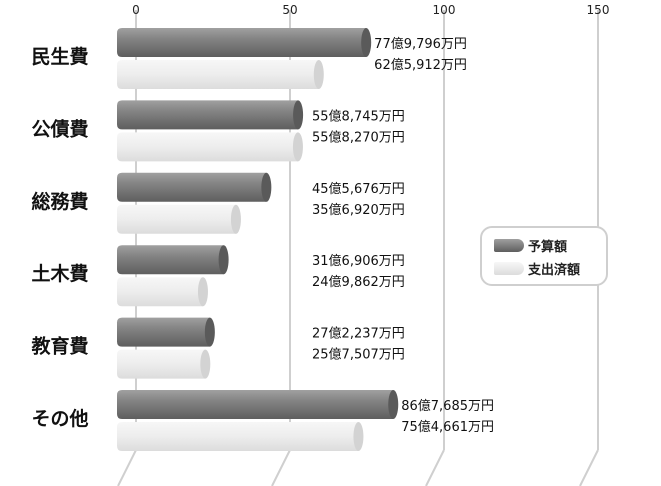  I want to click on category-label: 土木費, so click(59, 273).